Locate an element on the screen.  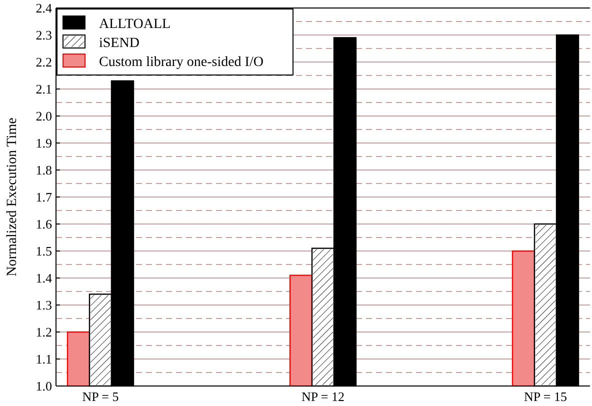
y-tick-label: 1.6 is located at coordinates (44, 224).